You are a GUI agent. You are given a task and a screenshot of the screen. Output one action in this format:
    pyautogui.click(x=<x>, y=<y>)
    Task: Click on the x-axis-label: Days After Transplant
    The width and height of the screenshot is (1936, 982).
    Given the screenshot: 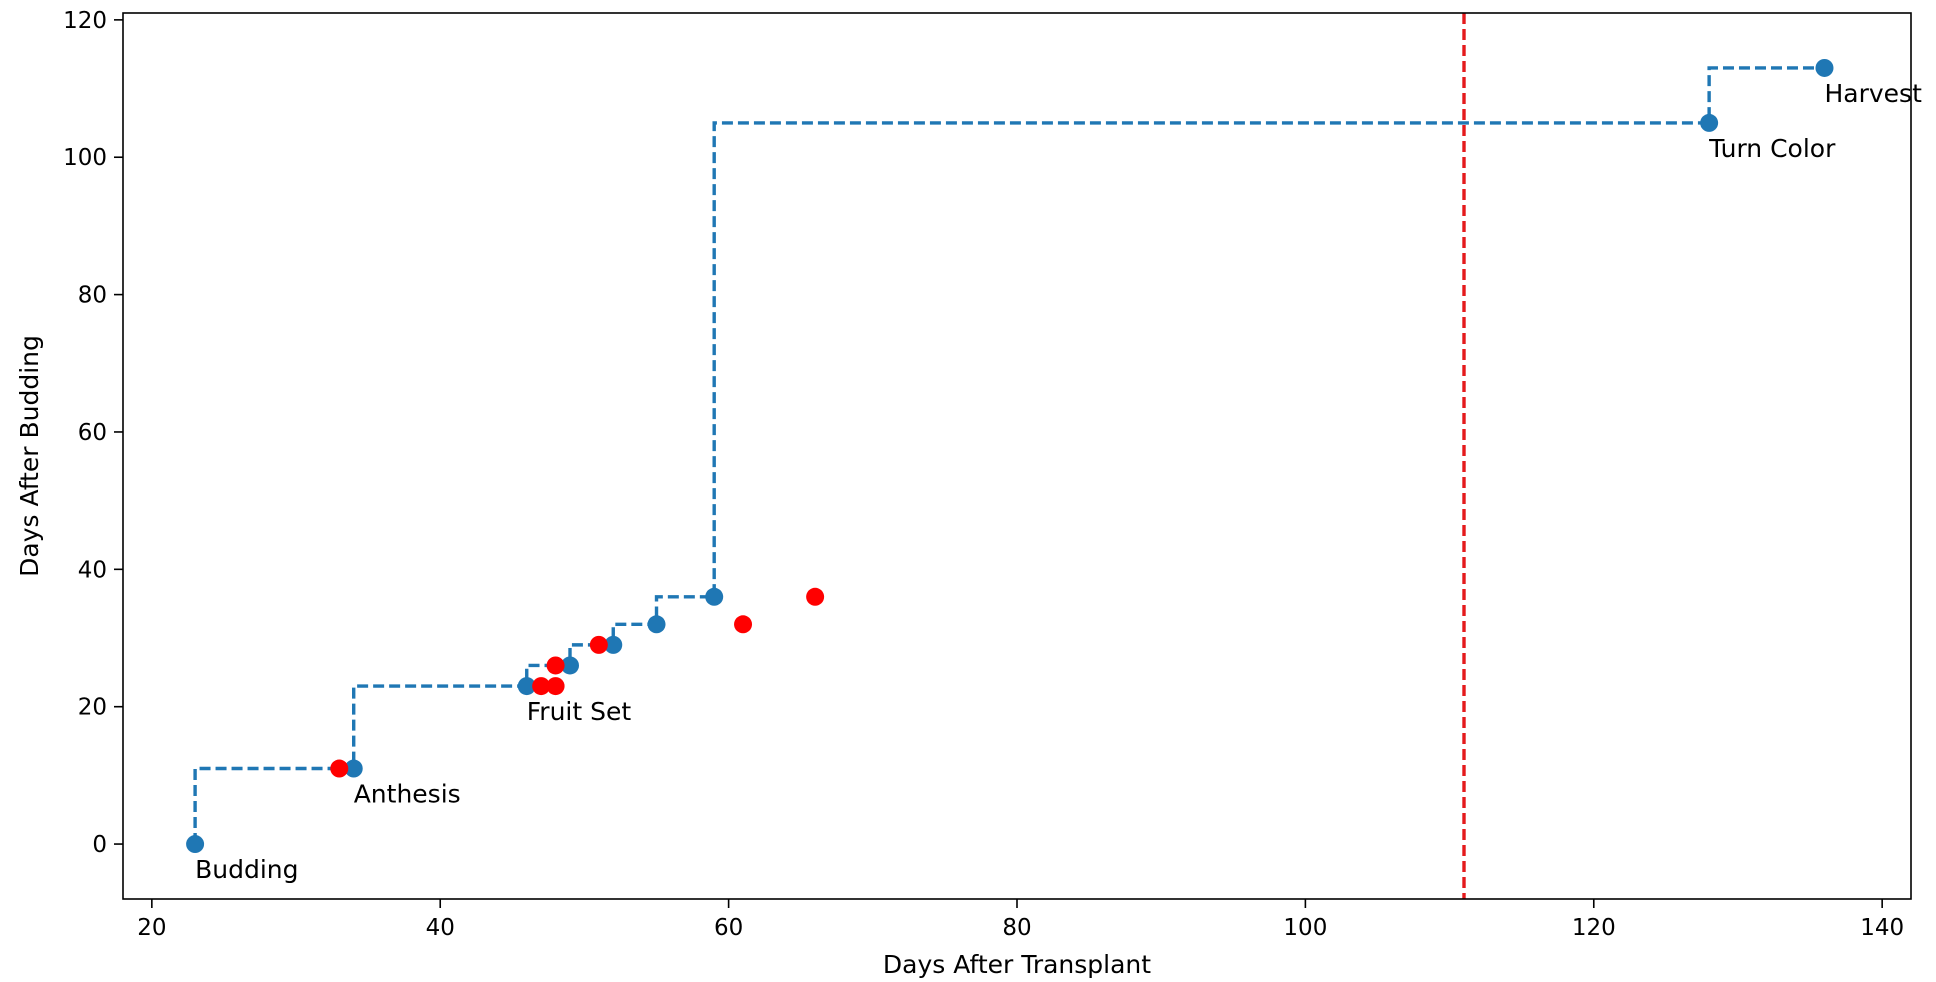 What is the action you would take?
    pyautogui.click(x=1017, y=964)
    